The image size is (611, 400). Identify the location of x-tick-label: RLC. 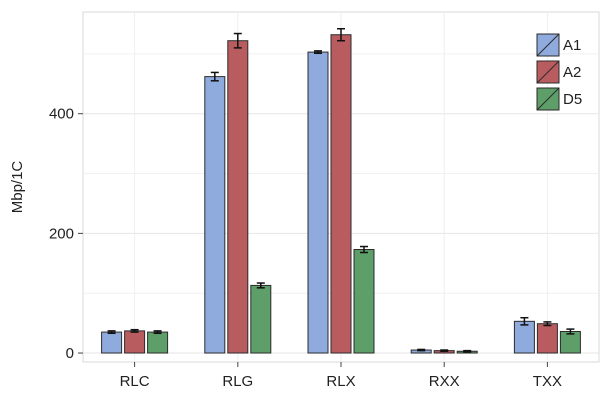
(135, 381).